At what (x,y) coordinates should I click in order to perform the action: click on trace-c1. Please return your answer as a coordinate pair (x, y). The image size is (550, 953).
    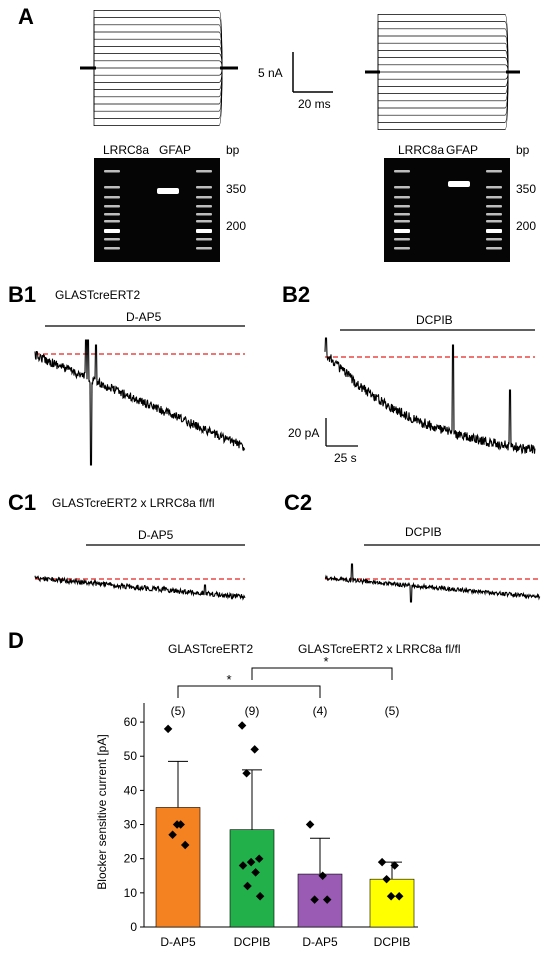
    Looking at the image, I should click on (140, 588).